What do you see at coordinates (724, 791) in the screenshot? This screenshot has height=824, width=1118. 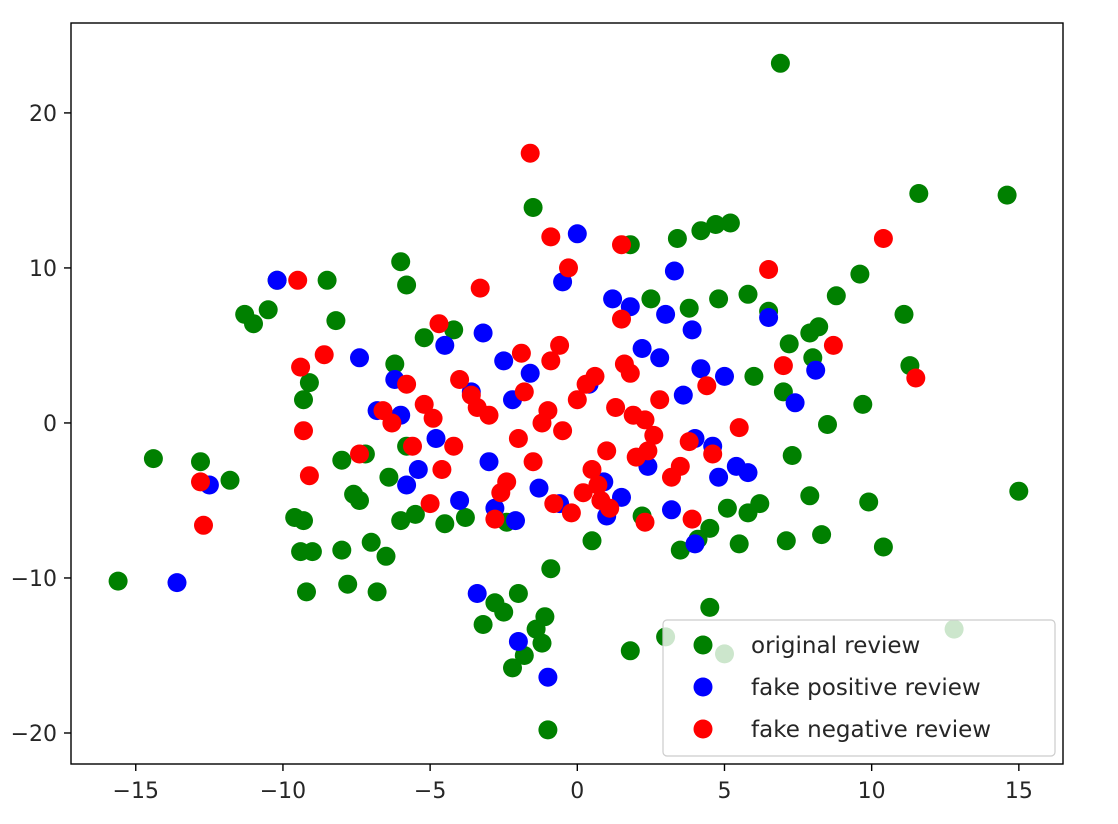 I see `x-tick-label: 5` at bounding box center [724, 791].